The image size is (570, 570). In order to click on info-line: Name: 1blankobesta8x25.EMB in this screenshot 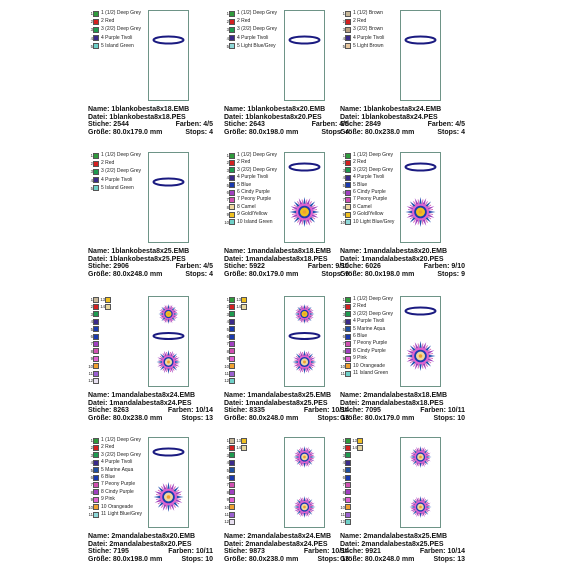, I will do `click(150, 252)`.